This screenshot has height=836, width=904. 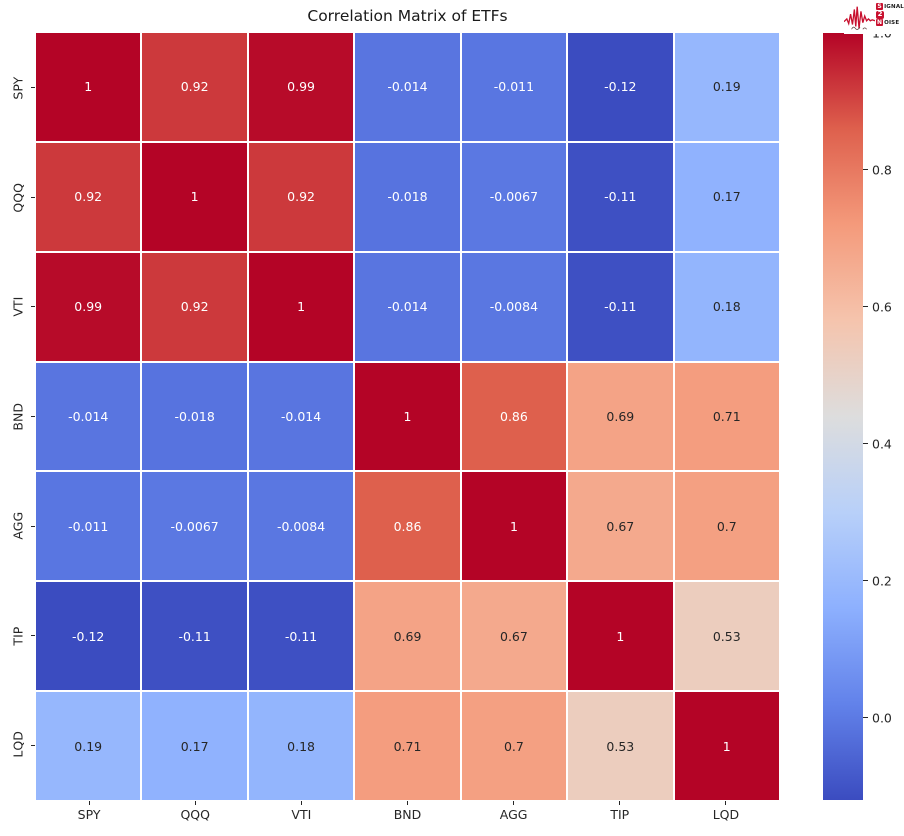 I want to click on logo-letter-n-badge: N, so click(x=880, y=22).